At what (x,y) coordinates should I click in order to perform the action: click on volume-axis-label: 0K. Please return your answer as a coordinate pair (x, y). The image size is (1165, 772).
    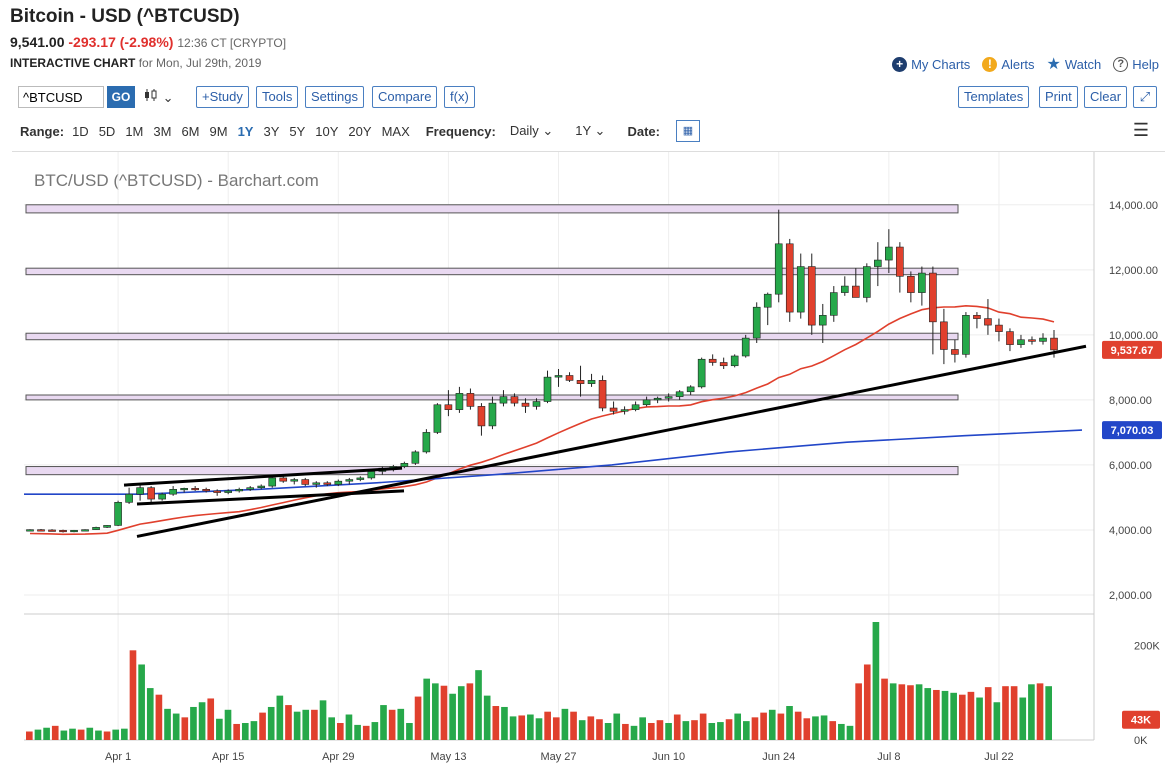
    Looking at the image, I should click on (1141, 741).